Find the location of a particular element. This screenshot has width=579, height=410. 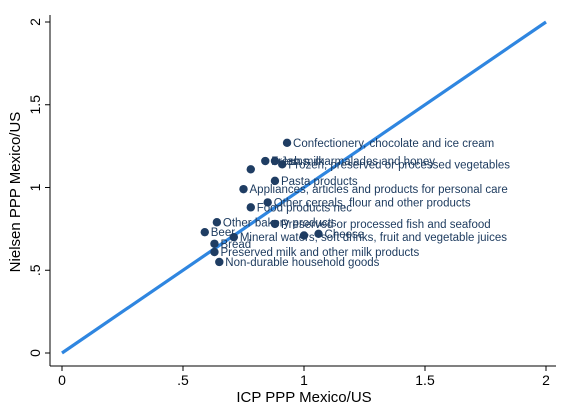

x-tick-label: 1 is located at coordinates (304, 380).